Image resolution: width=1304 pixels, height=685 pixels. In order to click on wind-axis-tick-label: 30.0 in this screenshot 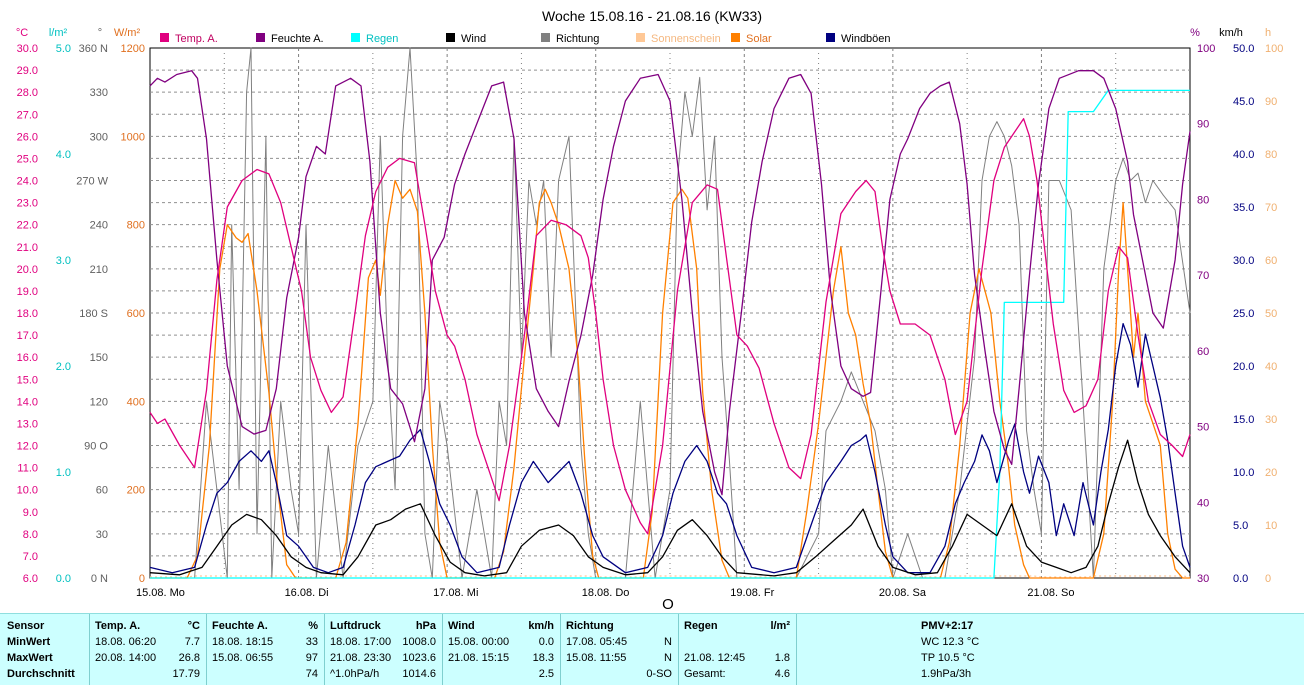, I will do `click(1243, 261)`.